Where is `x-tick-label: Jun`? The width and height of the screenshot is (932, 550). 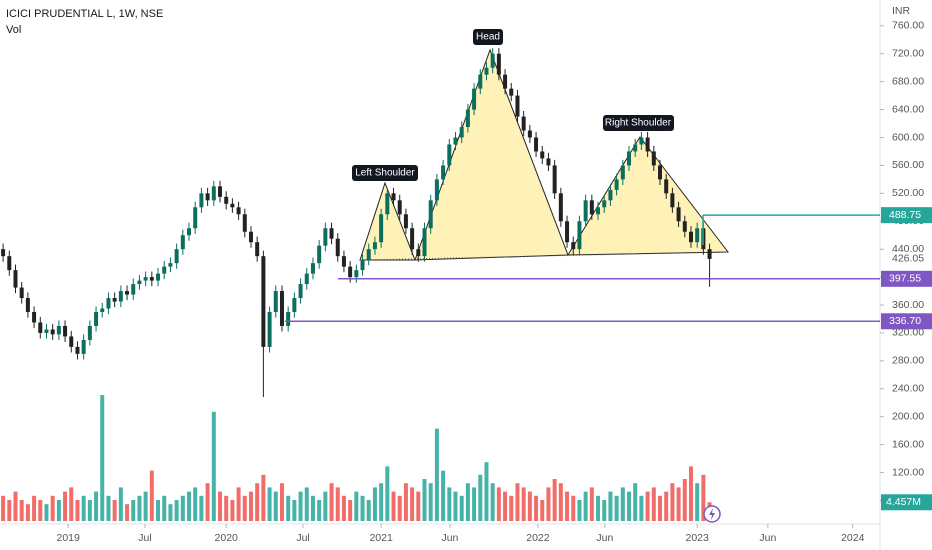
x-tick-label: Jun is located at coordinates (604, 538).